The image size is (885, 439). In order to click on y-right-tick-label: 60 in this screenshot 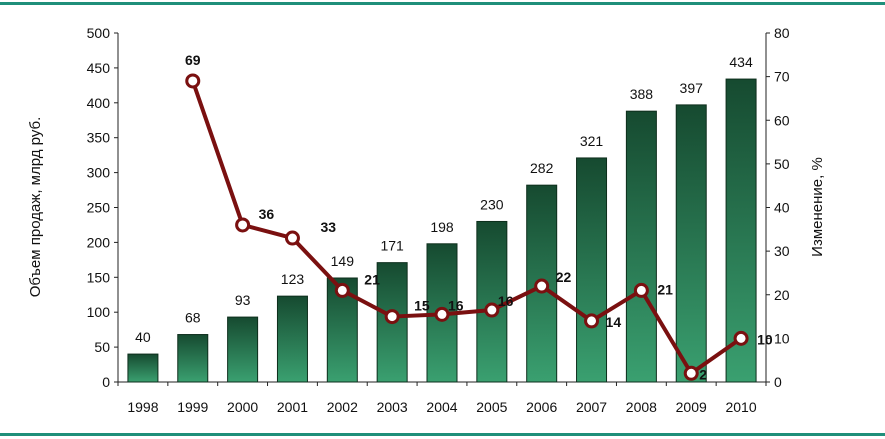, I will do `click(782, 120)`.